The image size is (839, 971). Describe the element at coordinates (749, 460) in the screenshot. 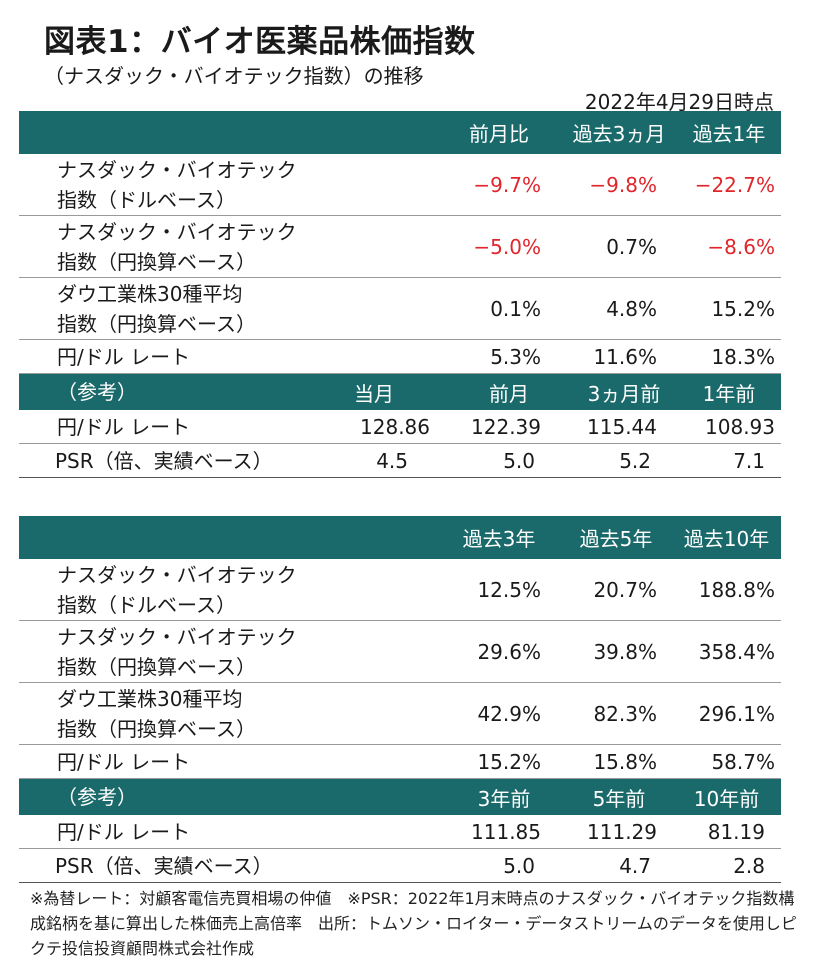

I see `value-cell: 7.1` at that location.